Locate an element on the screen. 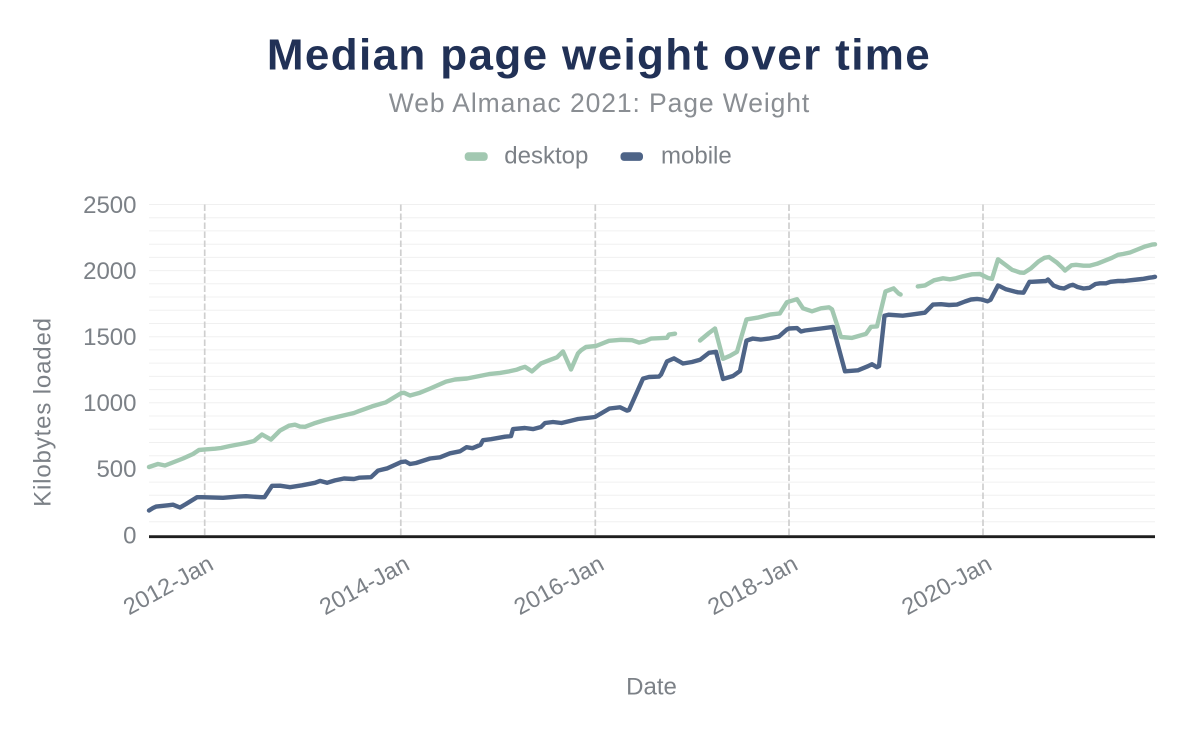 This screenshot has width=1200, height=742. svg-text: desktop is located at coordinates (546, 156).